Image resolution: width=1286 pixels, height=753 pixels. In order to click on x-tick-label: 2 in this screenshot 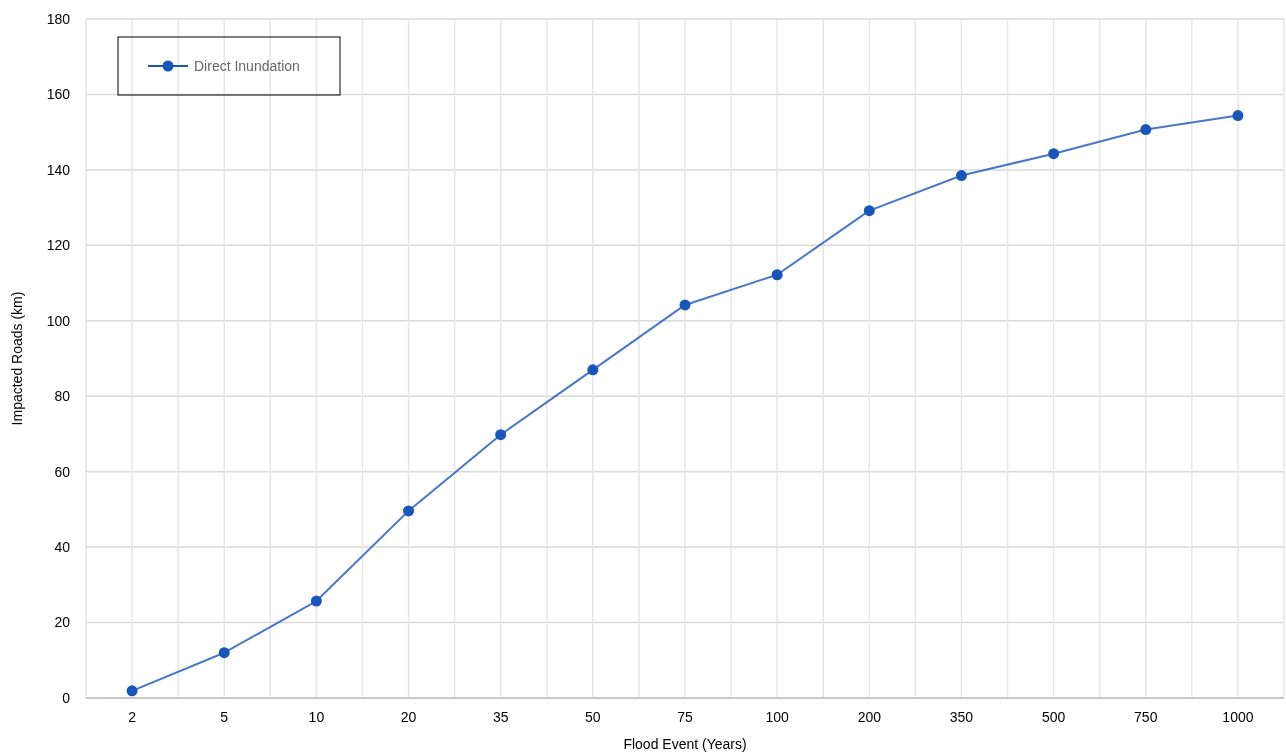, I will do `click(132, 717)`.